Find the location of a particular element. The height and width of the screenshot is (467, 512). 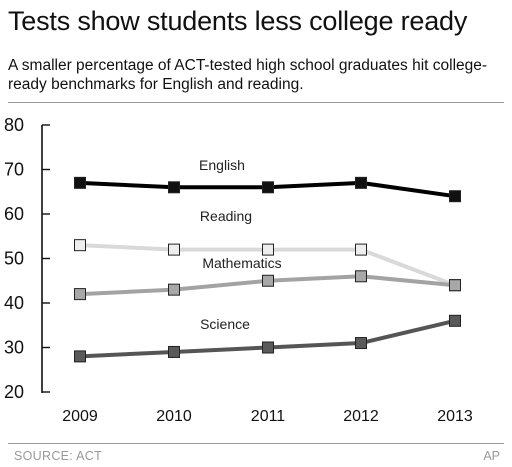

chart-title: Tests show students less college ready is located at coordinates (238, 21).